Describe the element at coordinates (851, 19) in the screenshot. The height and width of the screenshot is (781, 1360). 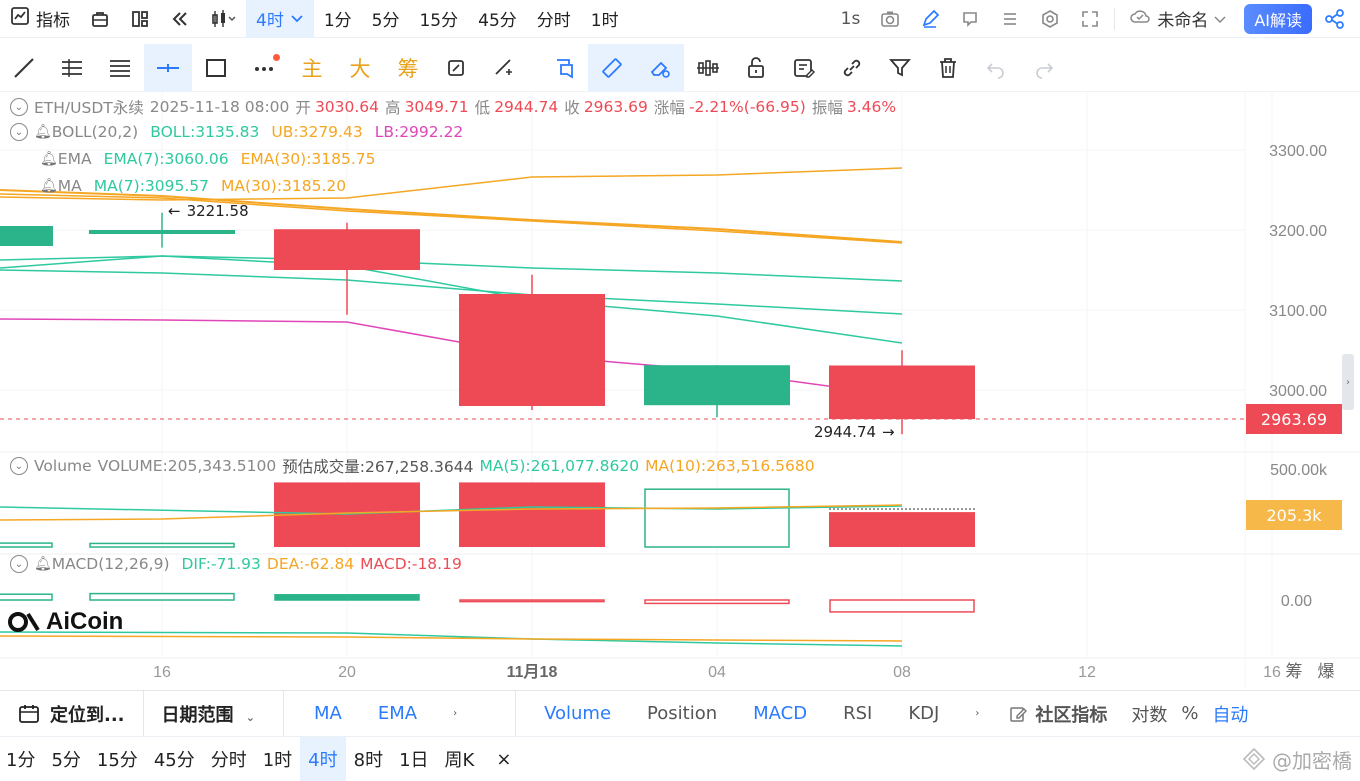
I see `refresh-rate: 1s` at that location.